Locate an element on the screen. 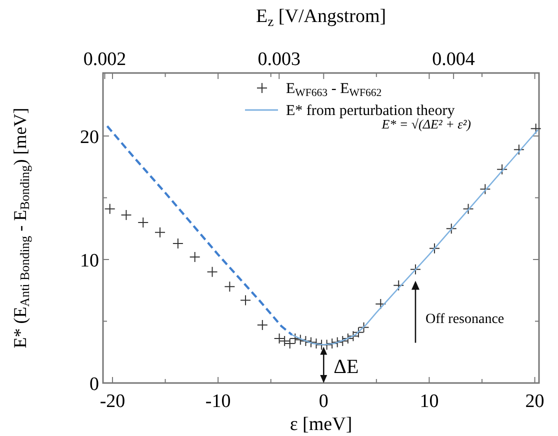  x2-axis-title: E$_{z}$ [V/Angstrom] is located at coordinates (321, 17).